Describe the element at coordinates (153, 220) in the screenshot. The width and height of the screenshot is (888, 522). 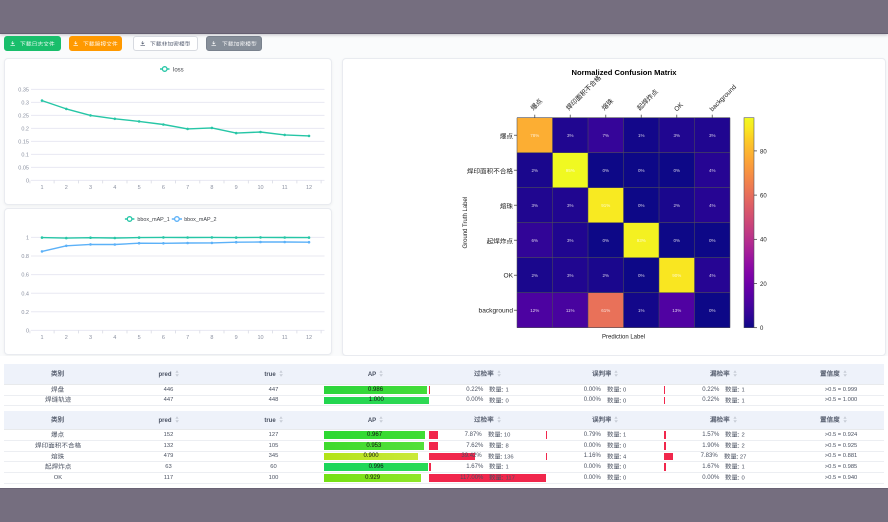
I see `svg-text: bbox_mAP_1` at that location.